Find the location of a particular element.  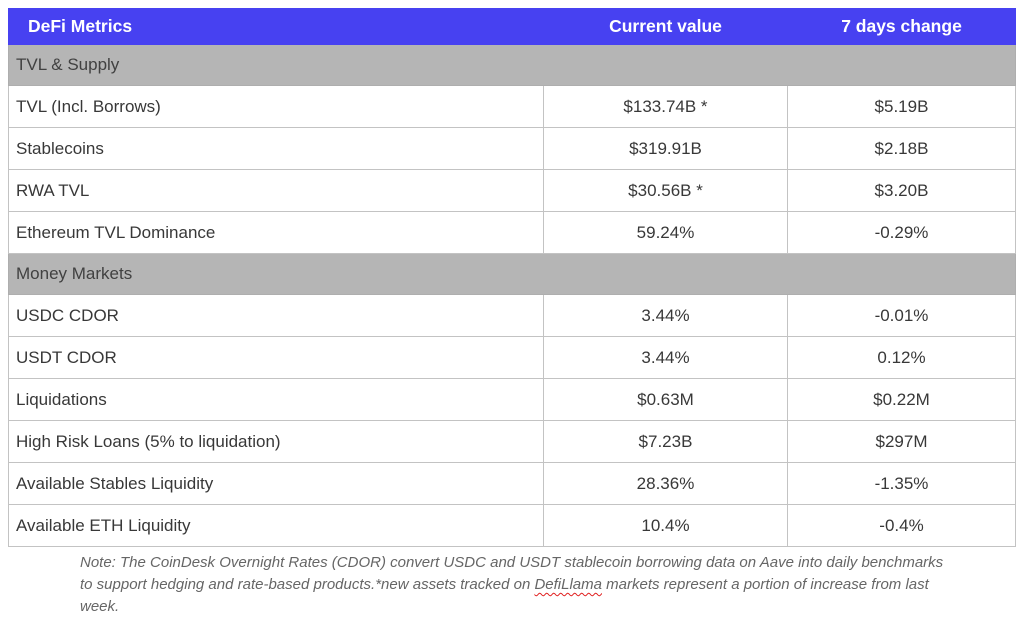

section-row-tvl-supply: TVL & Supply is located at coordinates (512, 65).